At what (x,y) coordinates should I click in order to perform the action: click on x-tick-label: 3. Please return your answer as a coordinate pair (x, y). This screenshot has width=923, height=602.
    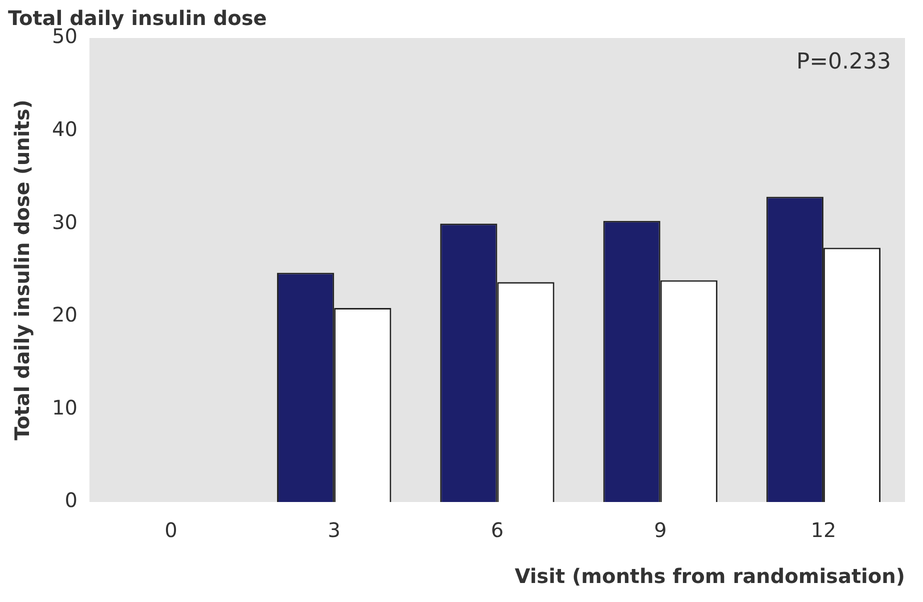
    Looking at the image, I should click on (334, 530).